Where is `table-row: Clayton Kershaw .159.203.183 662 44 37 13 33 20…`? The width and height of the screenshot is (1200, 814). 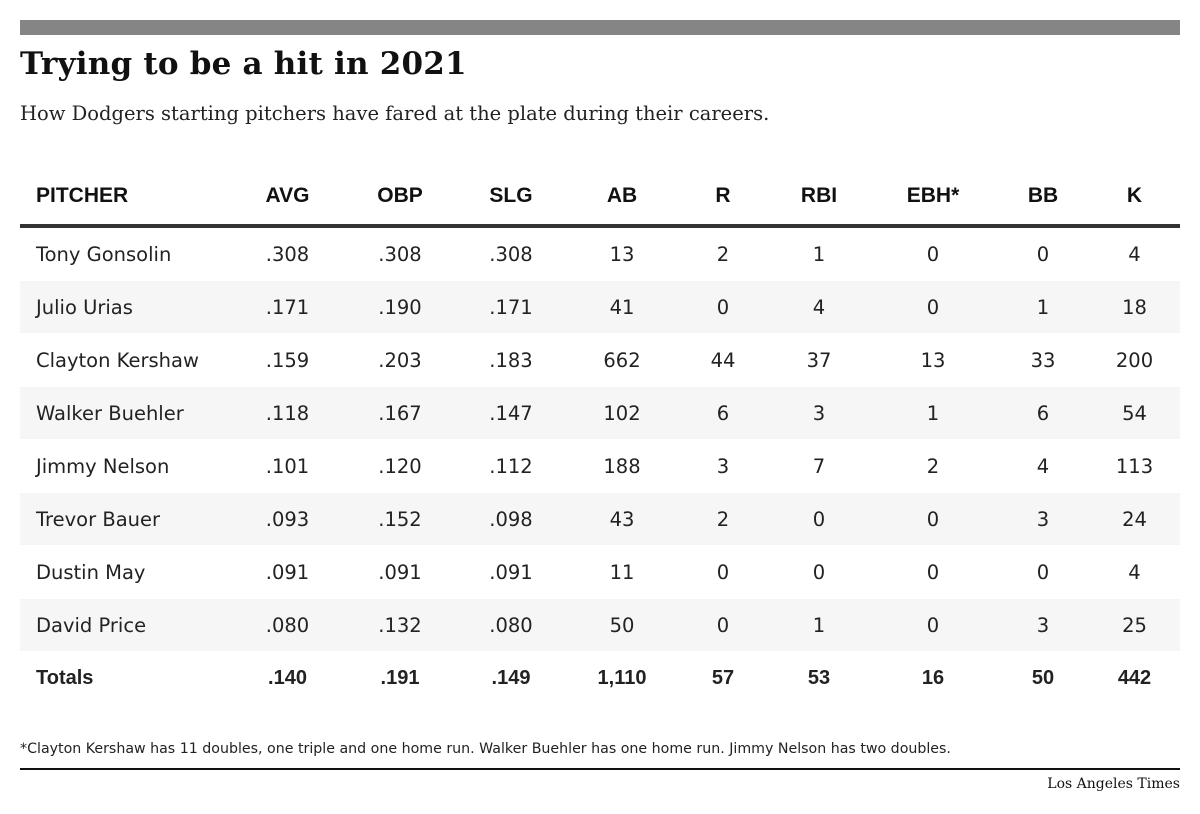
table-row: Clayton Kershaw .159.203.183 662 44 37 13 33 20… is located at coordinates (600, 360).